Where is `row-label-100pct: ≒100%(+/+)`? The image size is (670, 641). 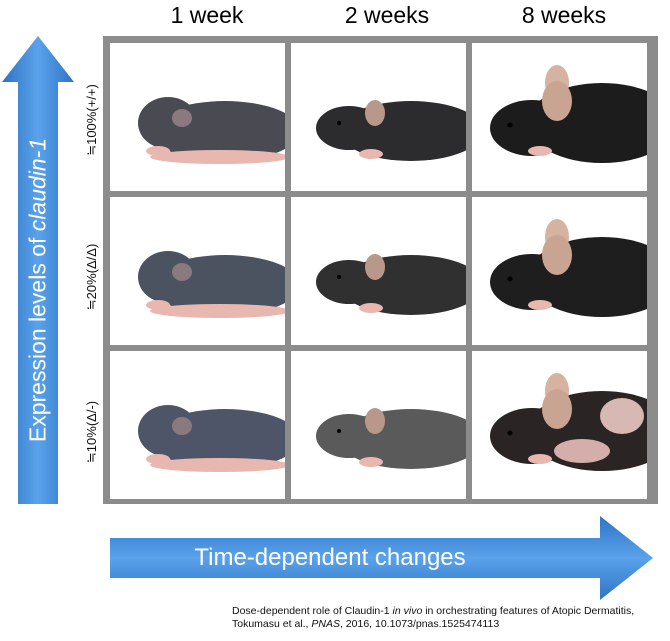
row-label-100pct: ≒100%(+/+) is located at coordinates (91, 120).